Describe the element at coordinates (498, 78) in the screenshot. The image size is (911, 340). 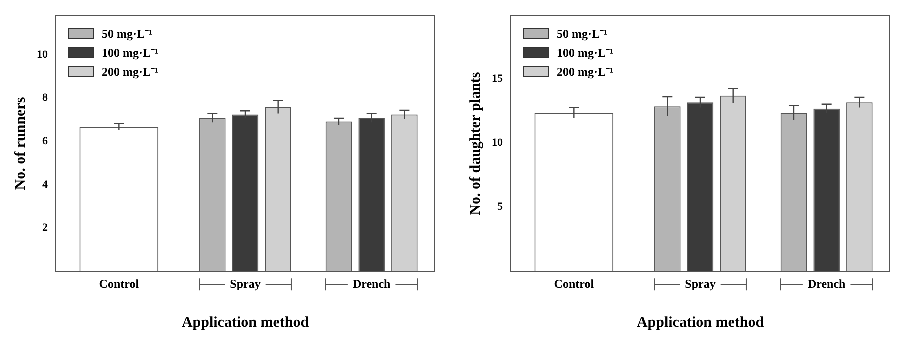
I see `y-tick-label: 15` at that location.